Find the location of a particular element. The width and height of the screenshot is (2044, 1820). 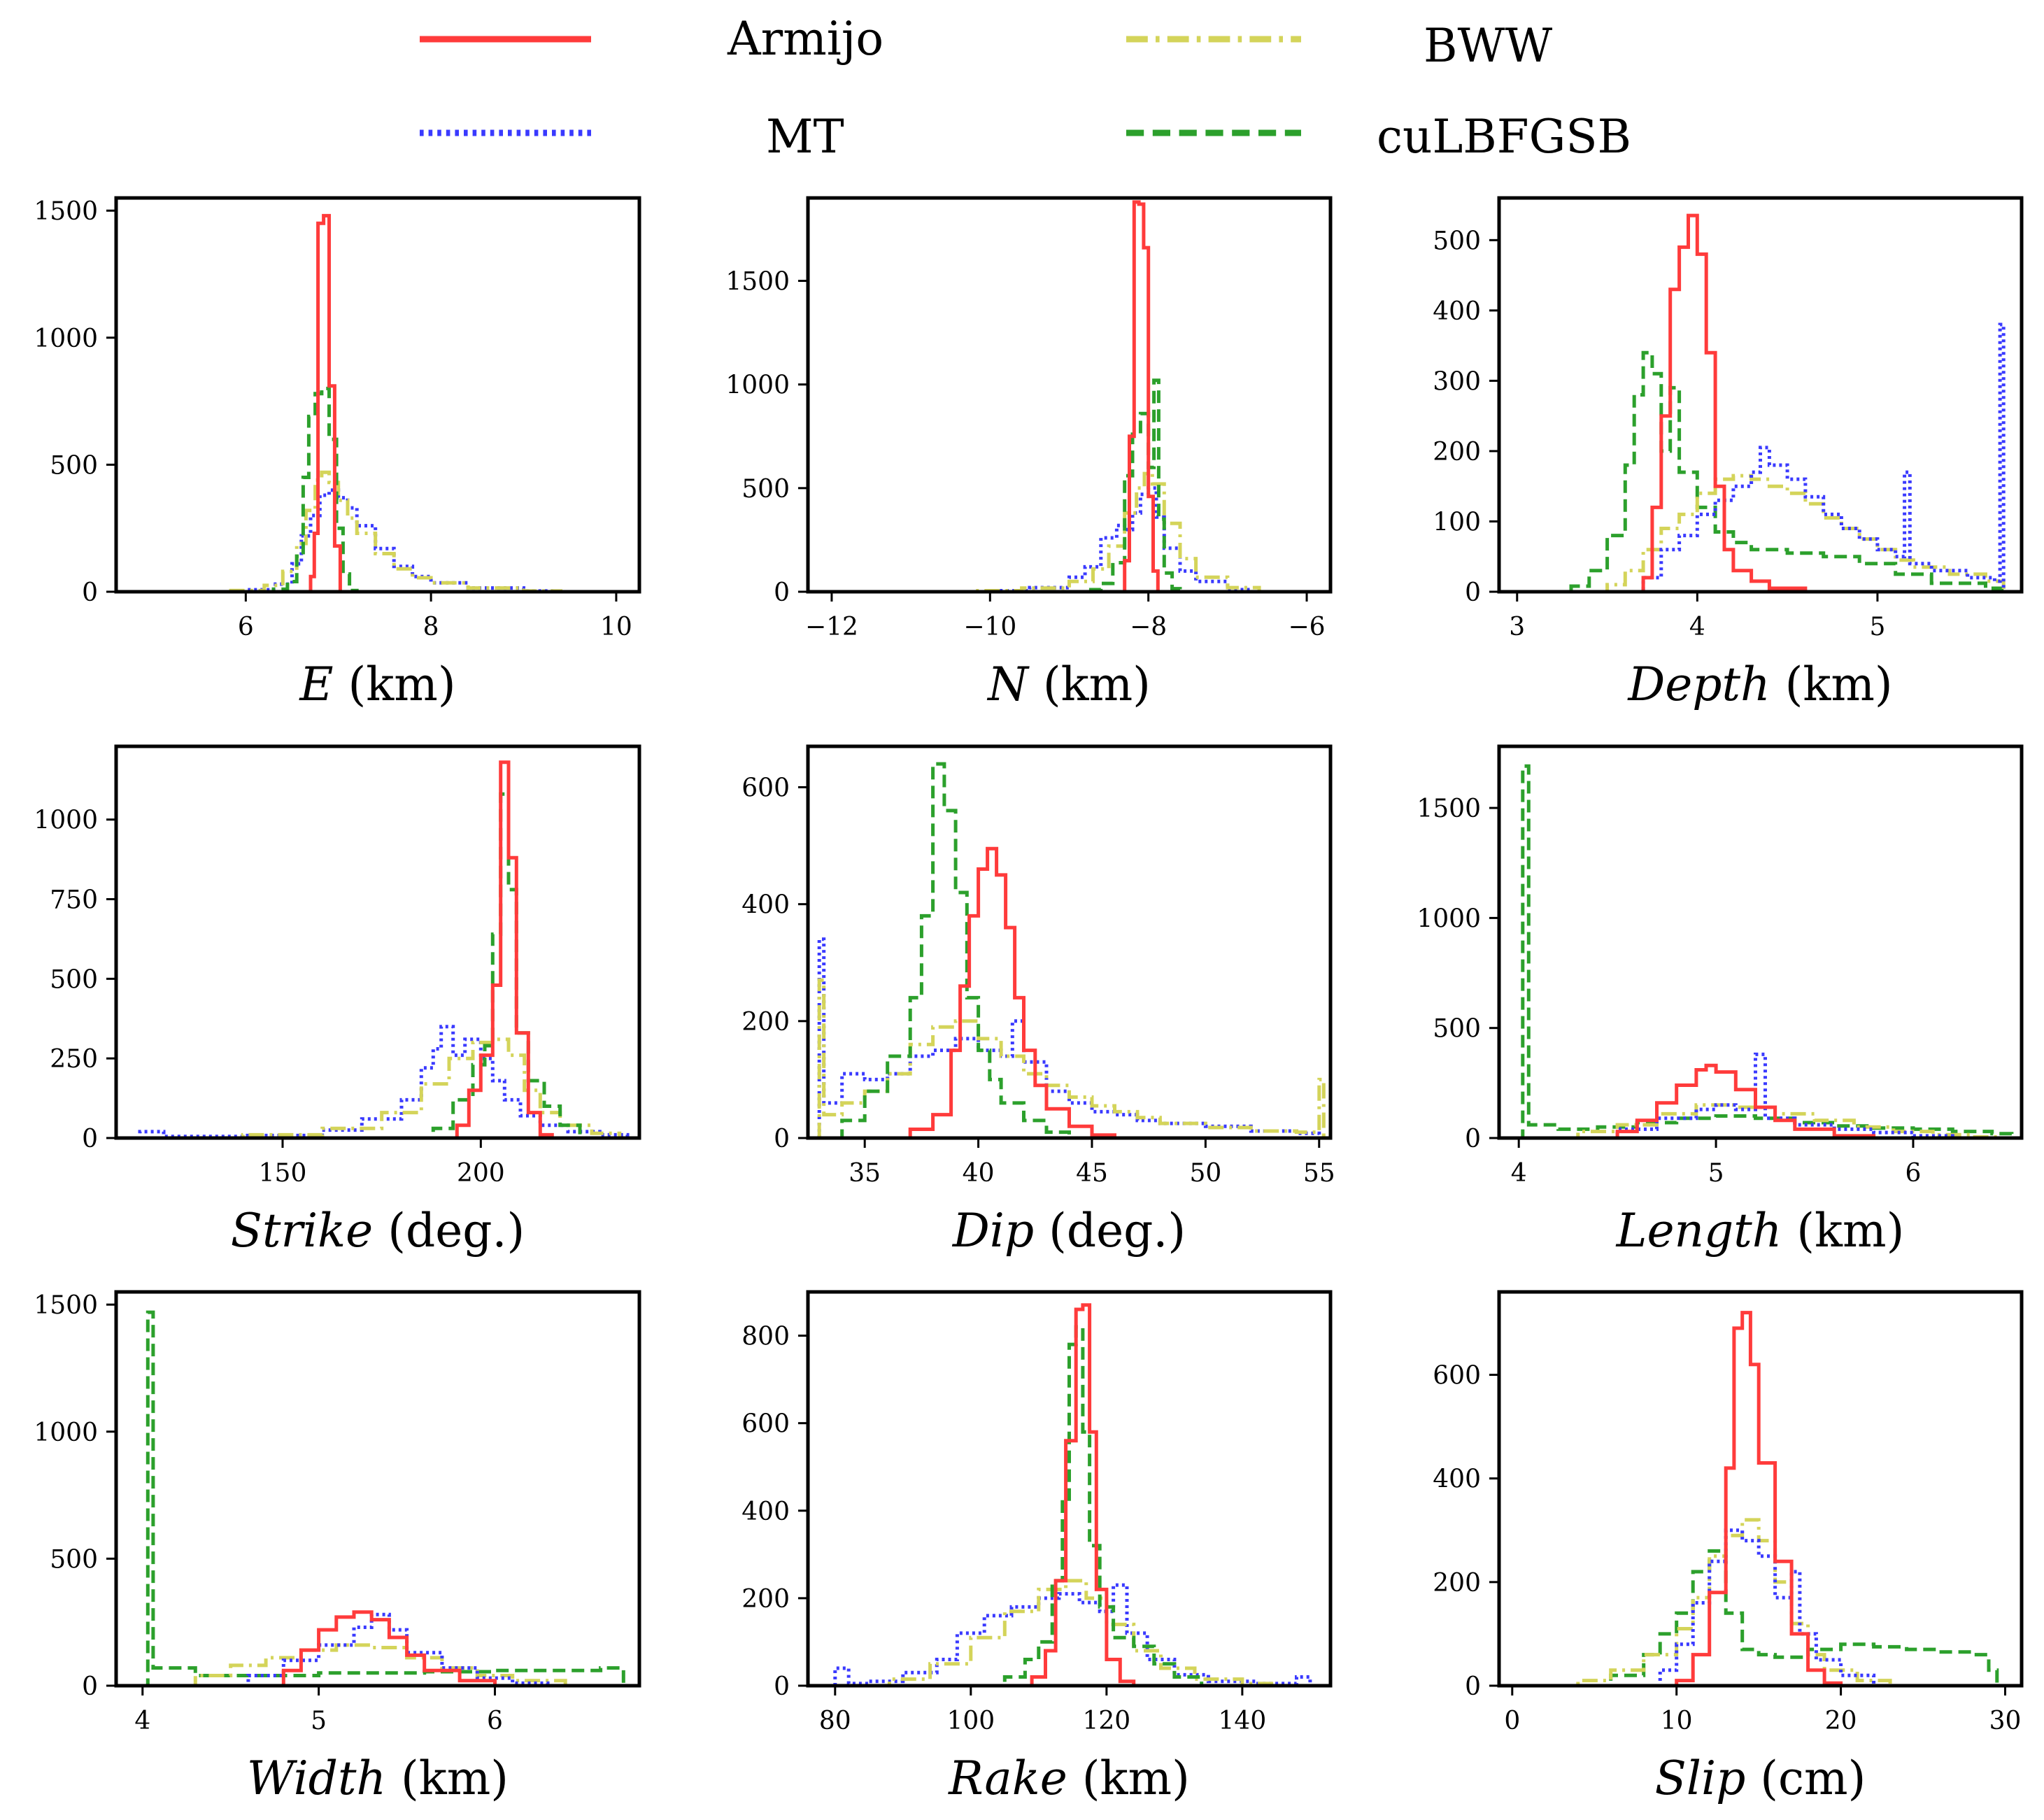

x-axis-label: Strike (deg.) is located at coordinates (378, 1231).